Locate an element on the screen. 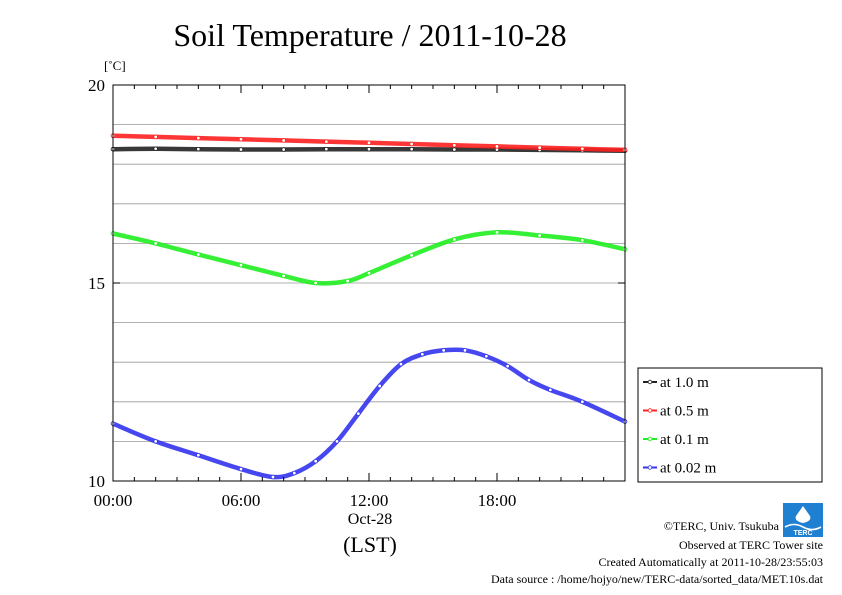 This screenshot has width=842, height=595. y-tick-label: 20 is located at coordinates (96, 85).